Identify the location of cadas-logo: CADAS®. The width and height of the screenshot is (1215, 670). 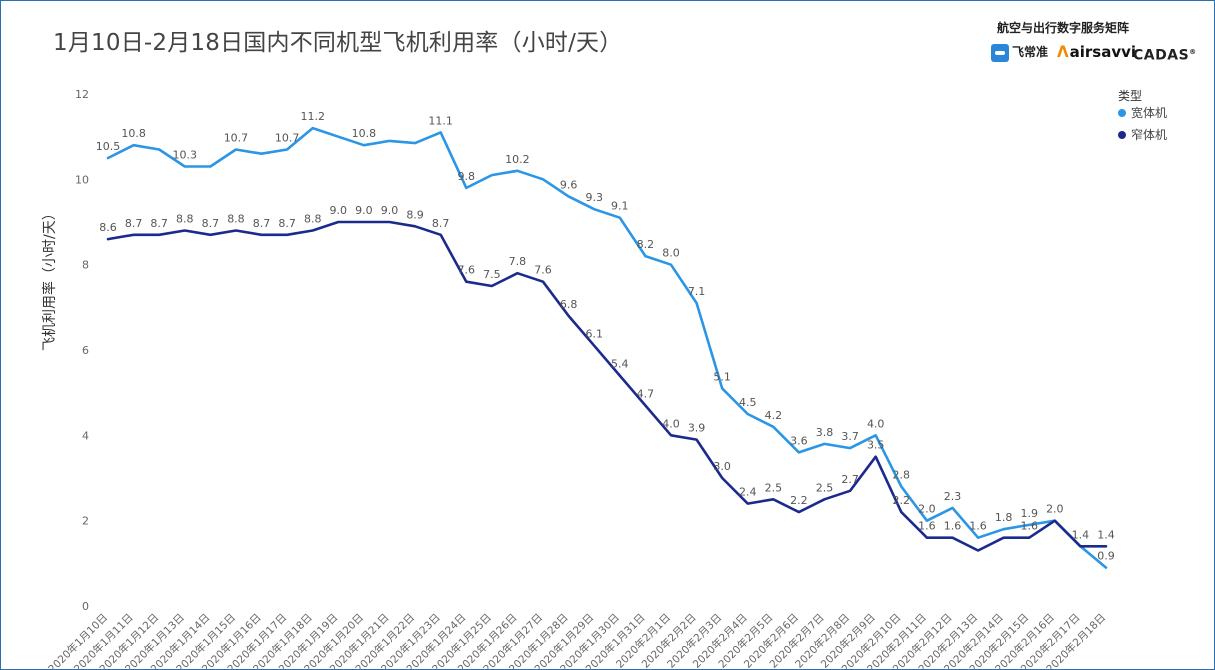
(1165, 55).